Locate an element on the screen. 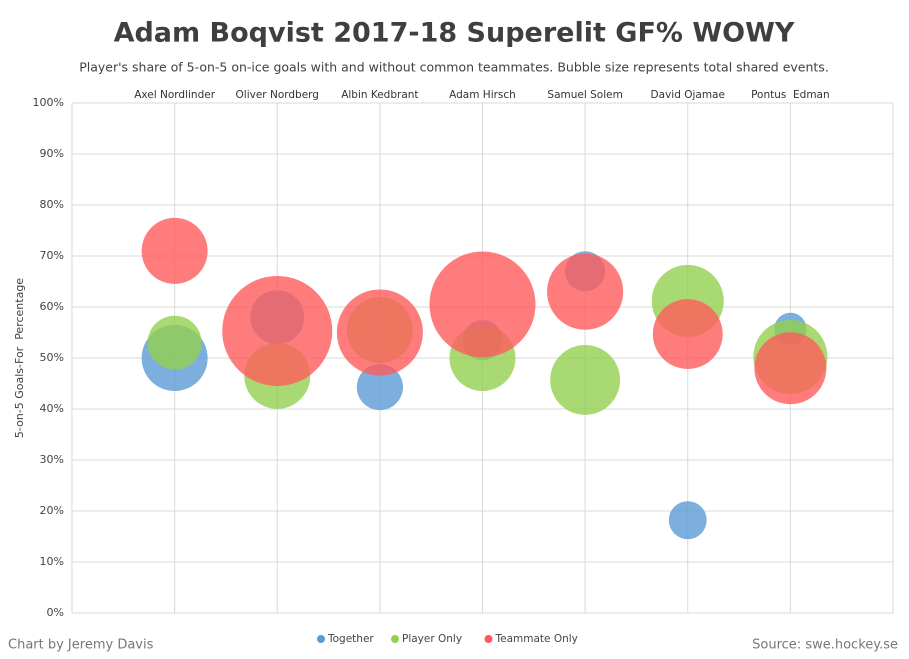  y-tick-label: 60% is located at coordinates (52, 306).